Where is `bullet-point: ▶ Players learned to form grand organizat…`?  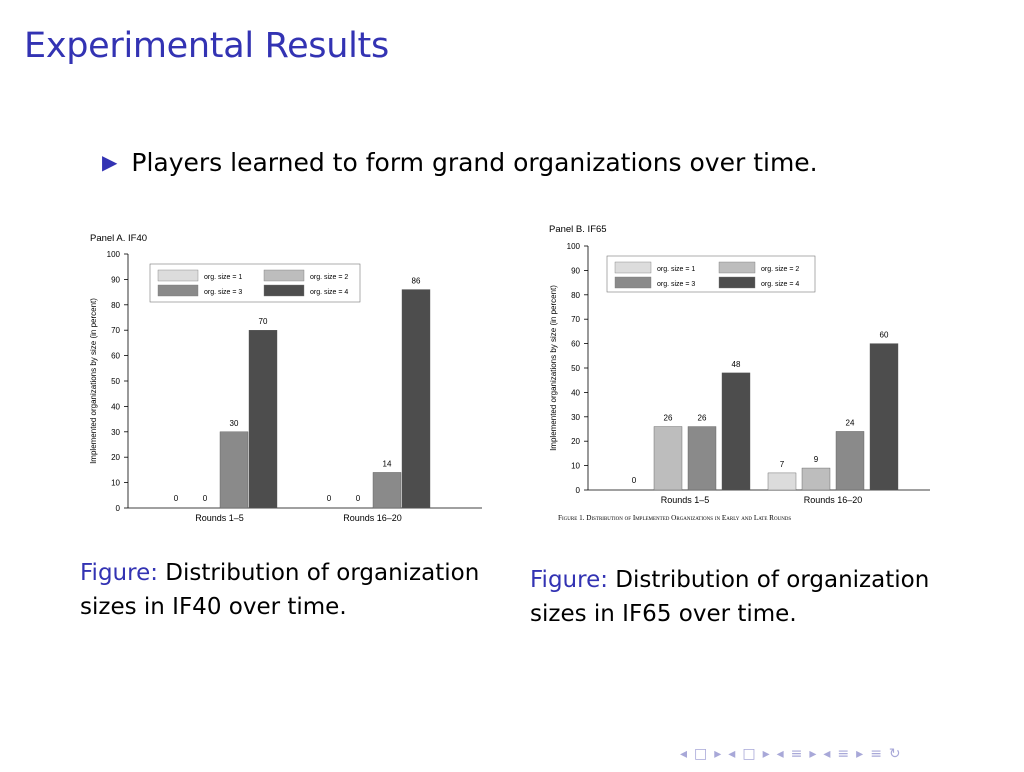
bullet-point: ▶ Players learned to form grand organizat… is located at coordinates (460, 162).